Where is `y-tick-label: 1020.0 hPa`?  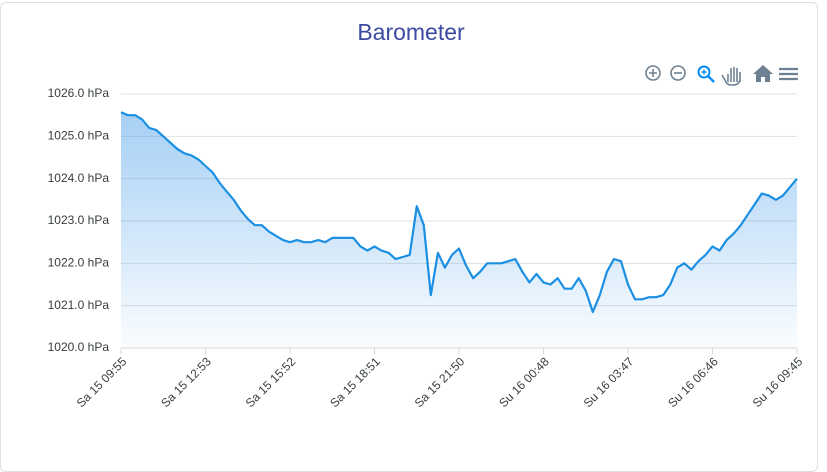 y-tick-label: 1020.0 hPa is located at coordinates (79, 347).